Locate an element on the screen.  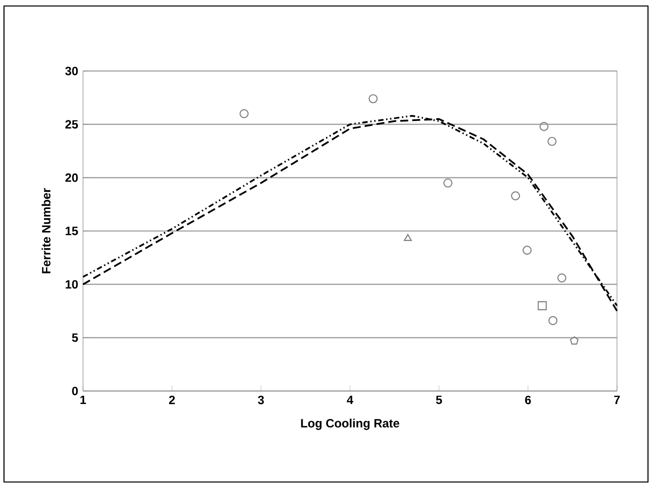
y-tick-label: 20 is located at coordinates (71, 177).